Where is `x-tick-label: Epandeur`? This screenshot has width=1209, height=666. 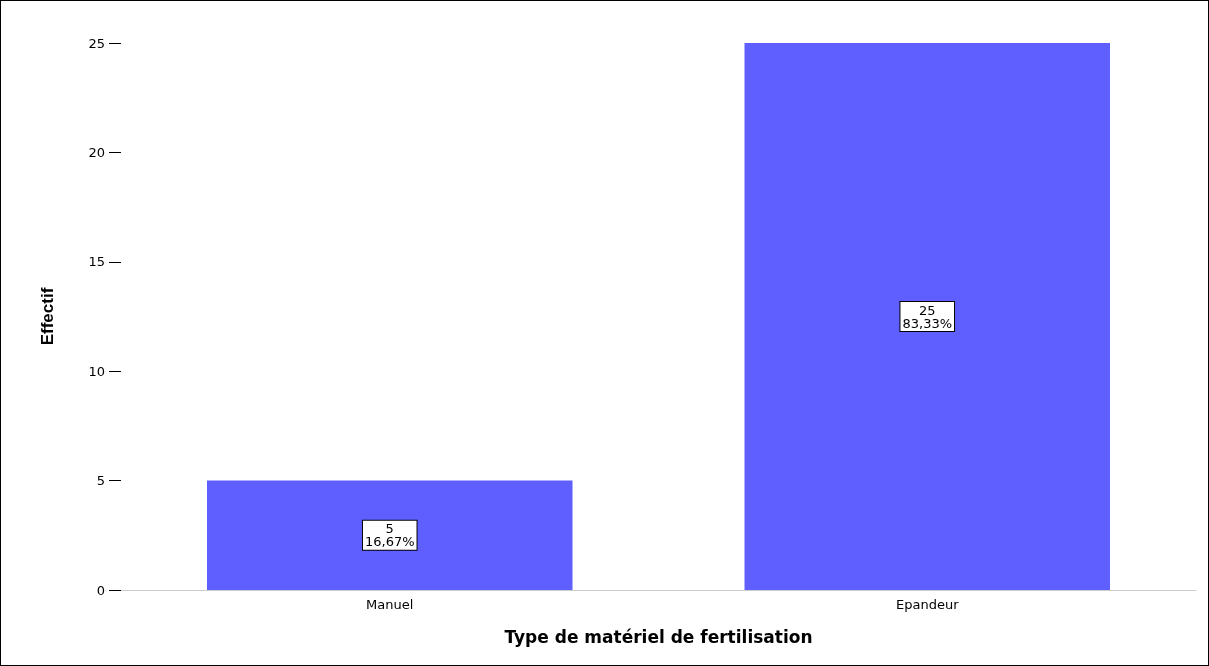
x-tick-label: Epandeur is located at coordinates (927, 604).